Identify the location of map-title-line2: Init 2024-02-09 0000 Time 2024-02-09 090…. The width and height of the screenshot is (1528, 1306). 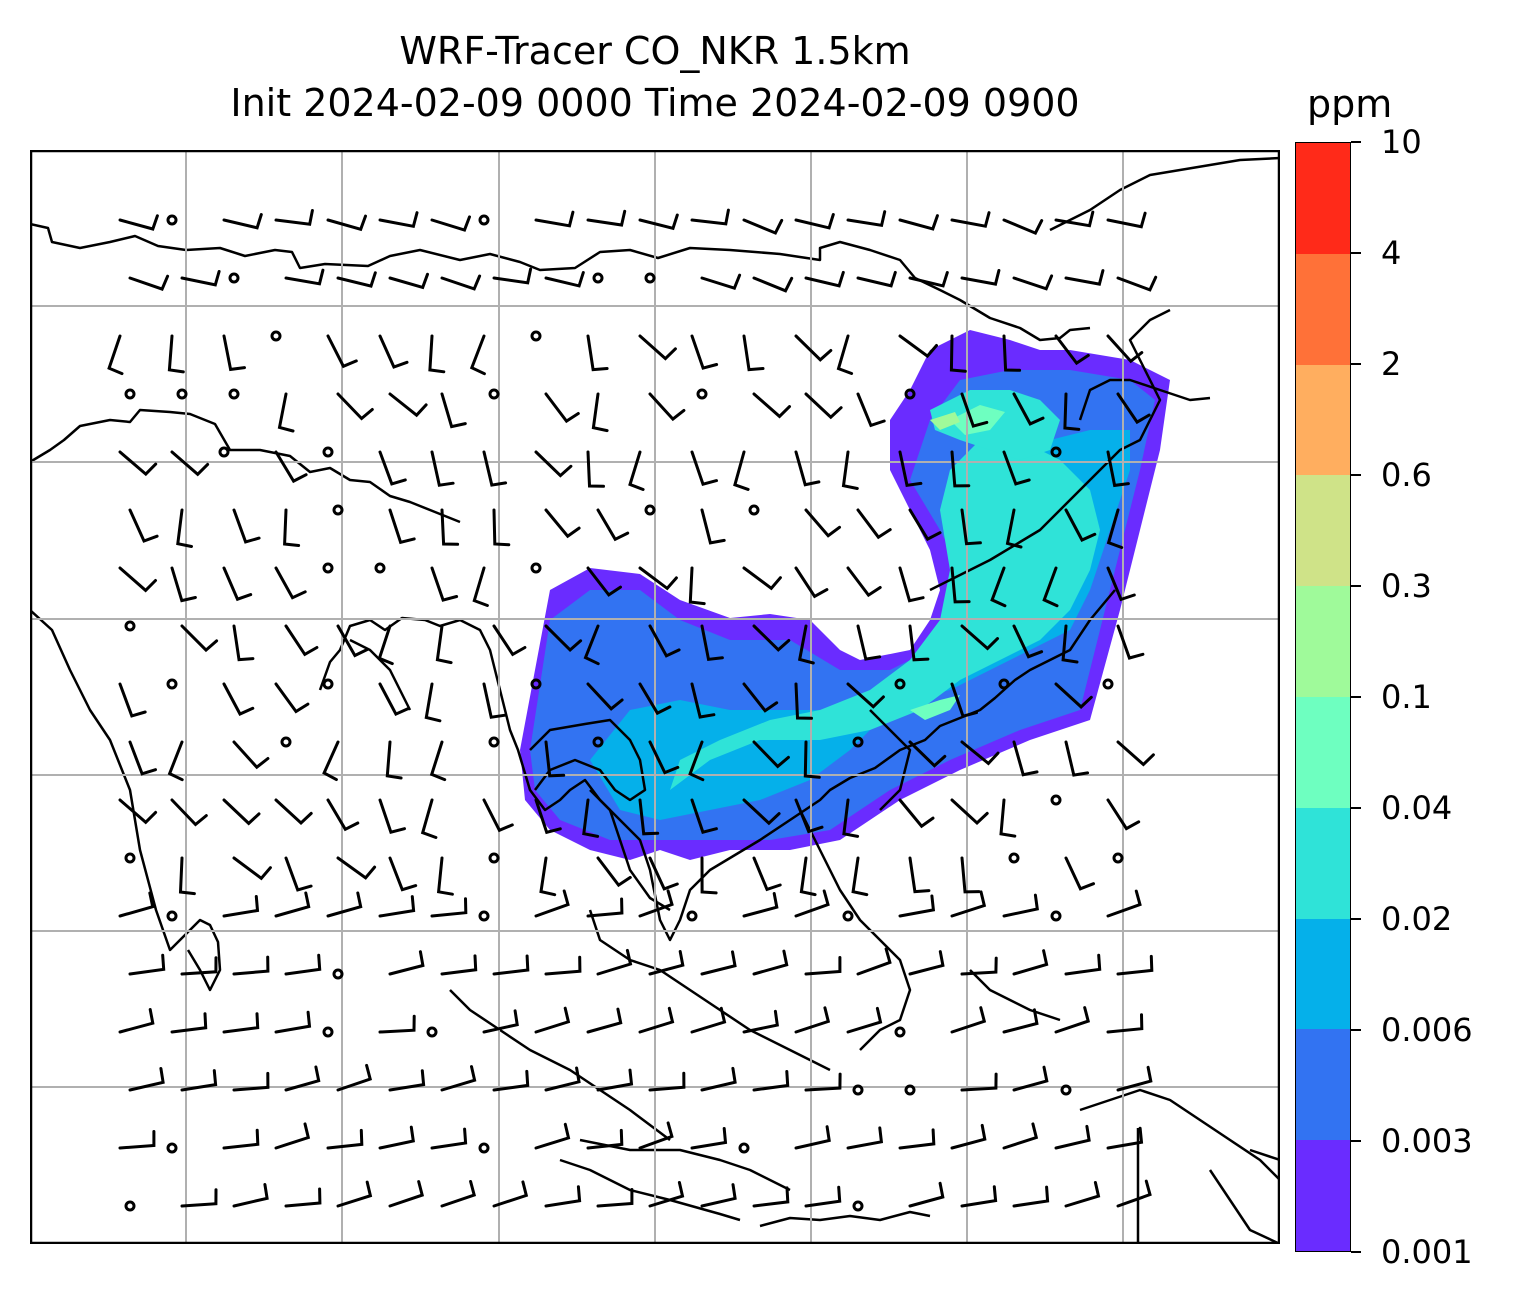
(655, 103).